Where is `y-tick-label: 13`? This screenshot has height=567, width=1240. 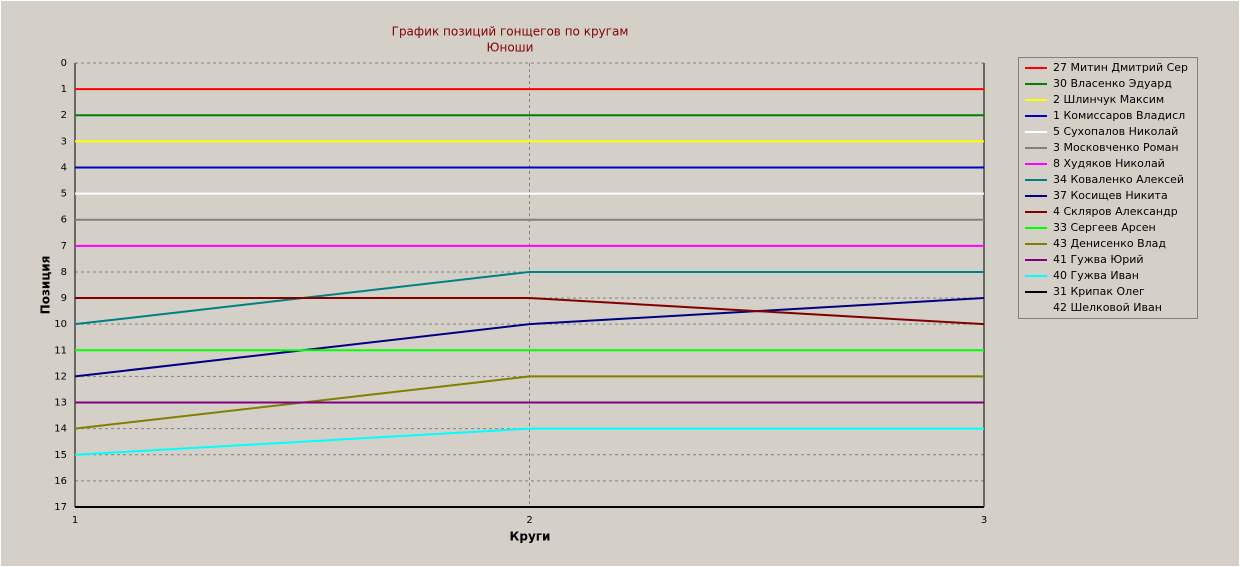 y-tick-label: 13 is located at coordinates (60, 403).